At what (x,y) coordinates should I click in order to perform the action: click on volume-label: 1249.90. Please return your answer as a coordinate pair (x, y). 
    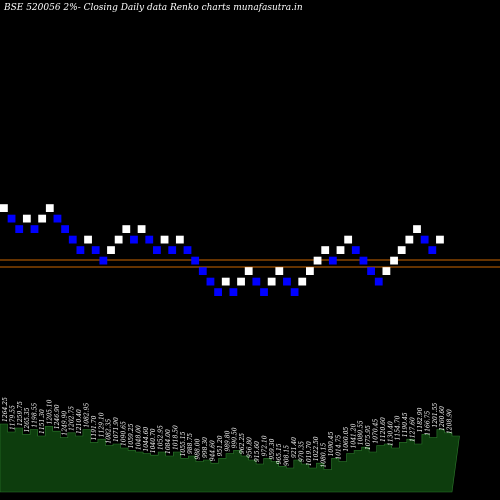
    Looking at the image, I should click on (64, 423).